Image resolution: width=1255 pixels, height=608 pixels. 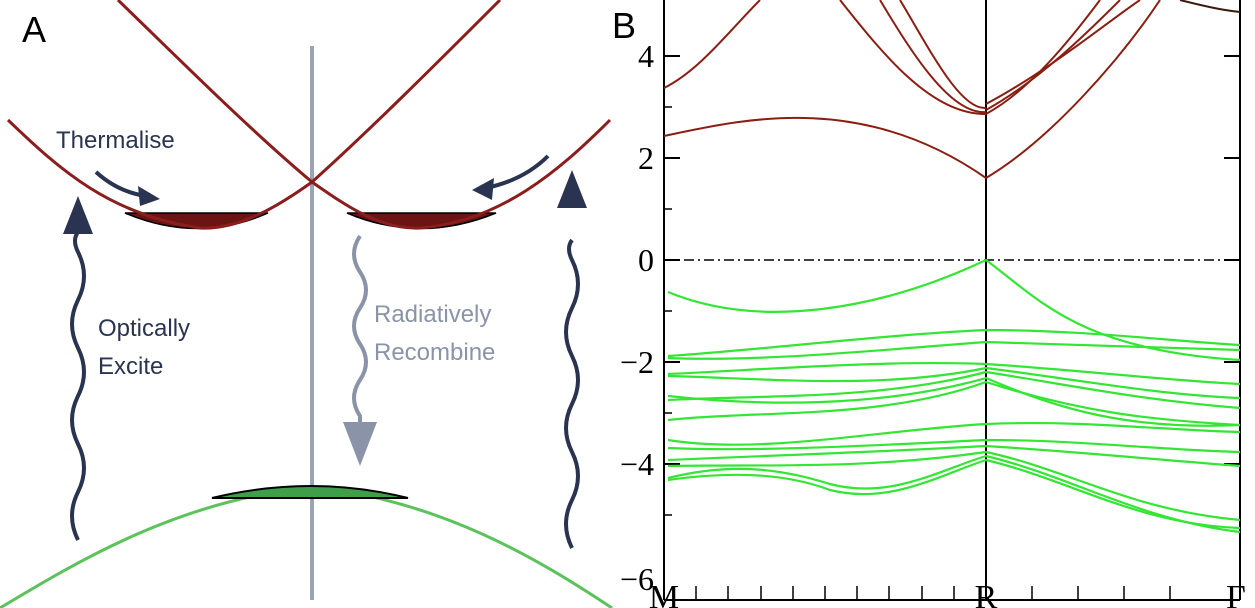 What do you see at coordinates (159, 174) in the screenshot?
I see `conduction-band-left-valley` at bounding box center [159, 174].